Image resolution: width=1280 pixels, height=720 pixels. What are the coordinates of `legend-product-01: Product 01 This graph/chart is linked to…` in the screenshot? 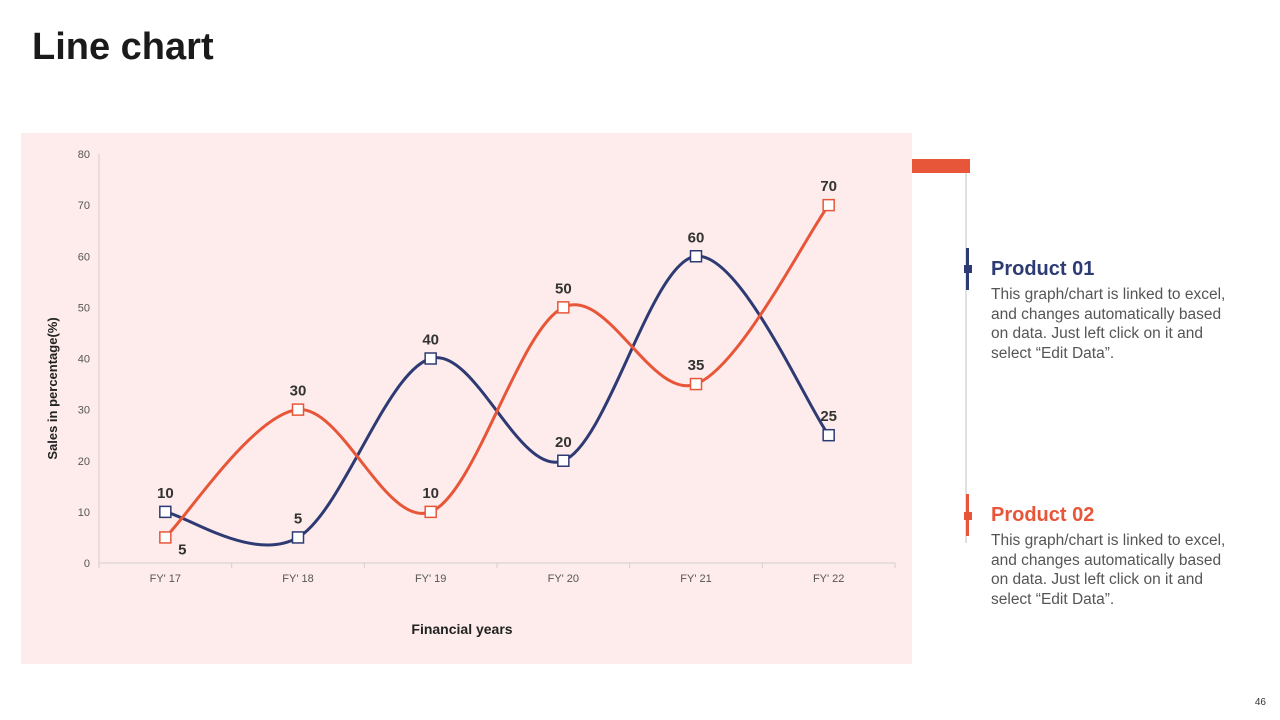 It's located at (1116, 310).